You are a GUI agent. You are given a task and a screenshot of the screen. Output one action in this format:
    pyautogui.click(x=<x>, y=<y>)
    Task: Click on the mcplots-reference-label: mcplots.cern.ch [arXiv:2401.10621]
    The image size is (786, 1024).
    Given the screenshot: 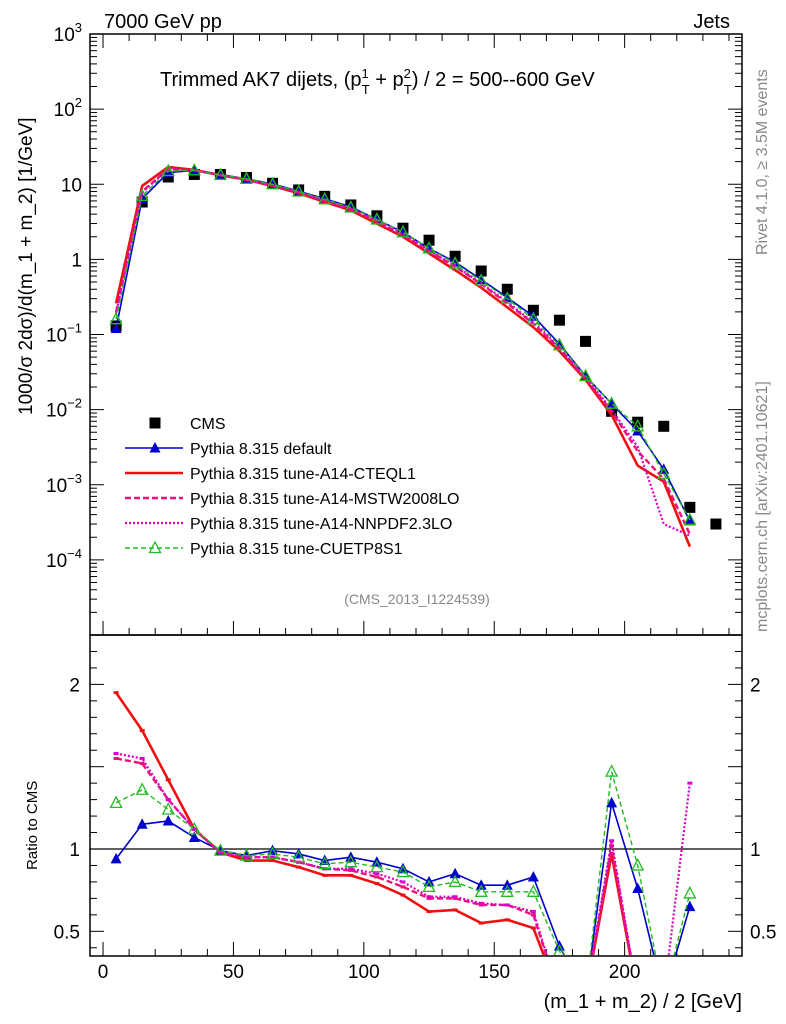 What is the action you would take?
    pyautogui.click(x=762, y=506)
    